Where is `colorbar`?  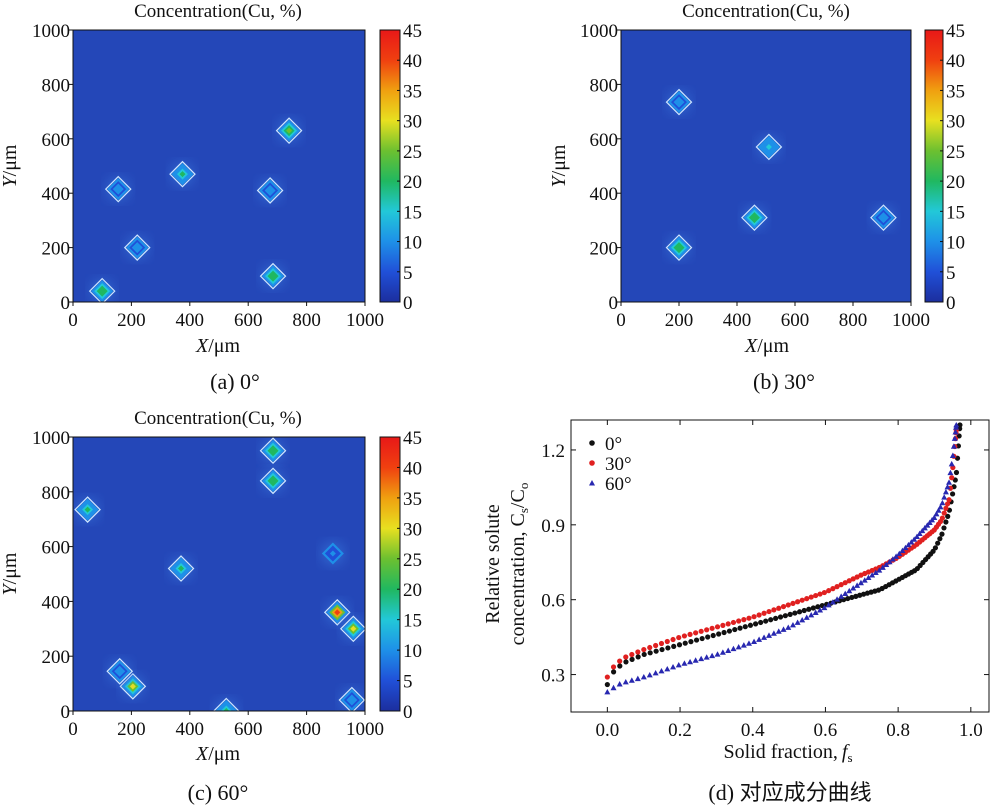
colorbar is located at coordinates (390, 166).